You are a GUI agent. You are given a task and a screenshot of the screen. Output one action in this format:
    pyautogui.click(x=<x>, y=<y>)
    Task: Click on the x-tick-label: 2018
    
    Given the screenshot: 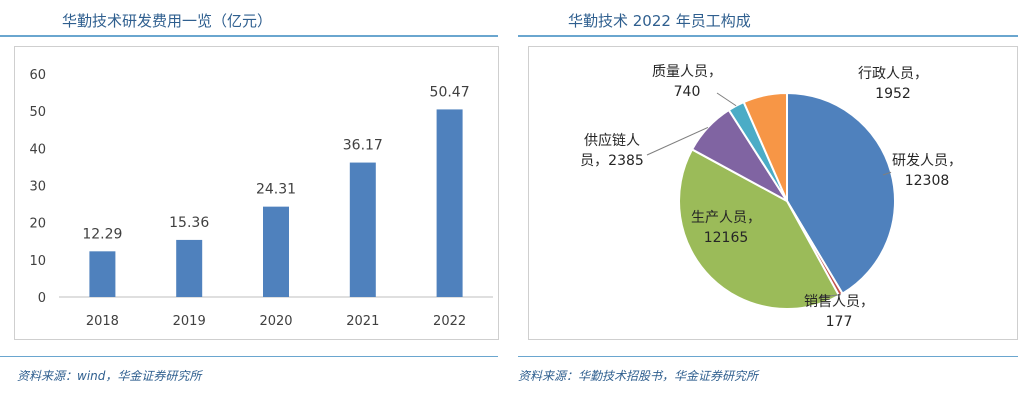 What is the action you would take?
    pyautogui.click(x=102, y=321)
    